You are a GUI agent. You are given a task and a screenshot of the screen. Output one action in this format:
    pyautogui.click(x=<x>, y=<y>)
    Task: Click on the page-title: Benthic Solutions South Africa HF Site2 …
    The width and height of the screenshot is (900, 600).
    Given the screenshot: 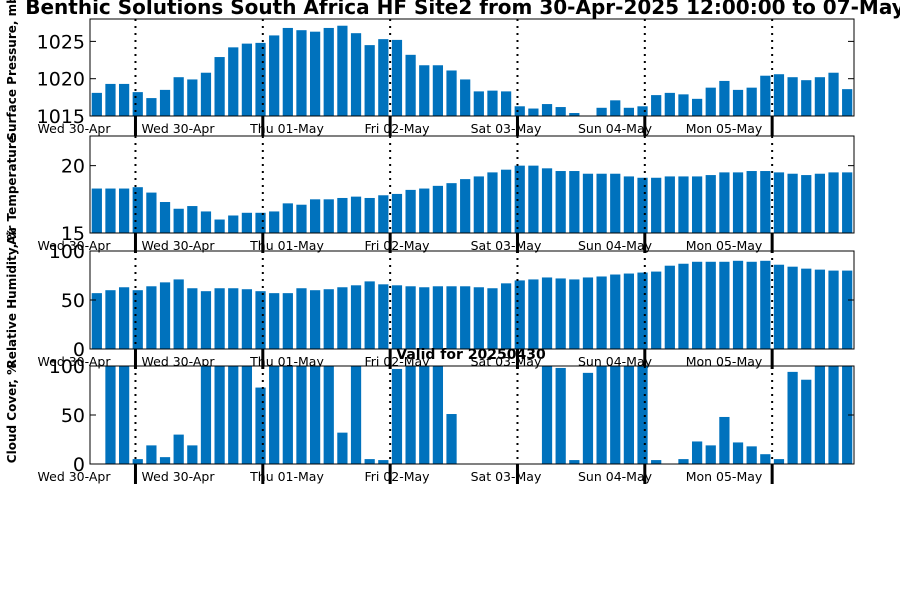 What is the action you would take?
    pyautogui.click(x=462, y=9)
    